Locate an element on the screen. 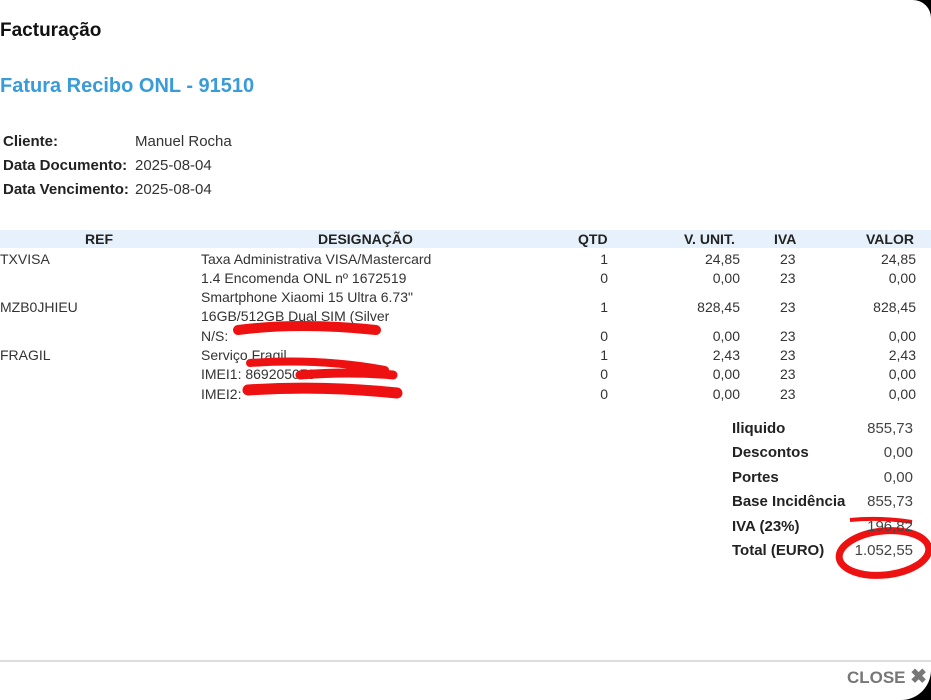 The image size is (931, 700). totals-label: Iliquido is located at coordinates (759, 428).